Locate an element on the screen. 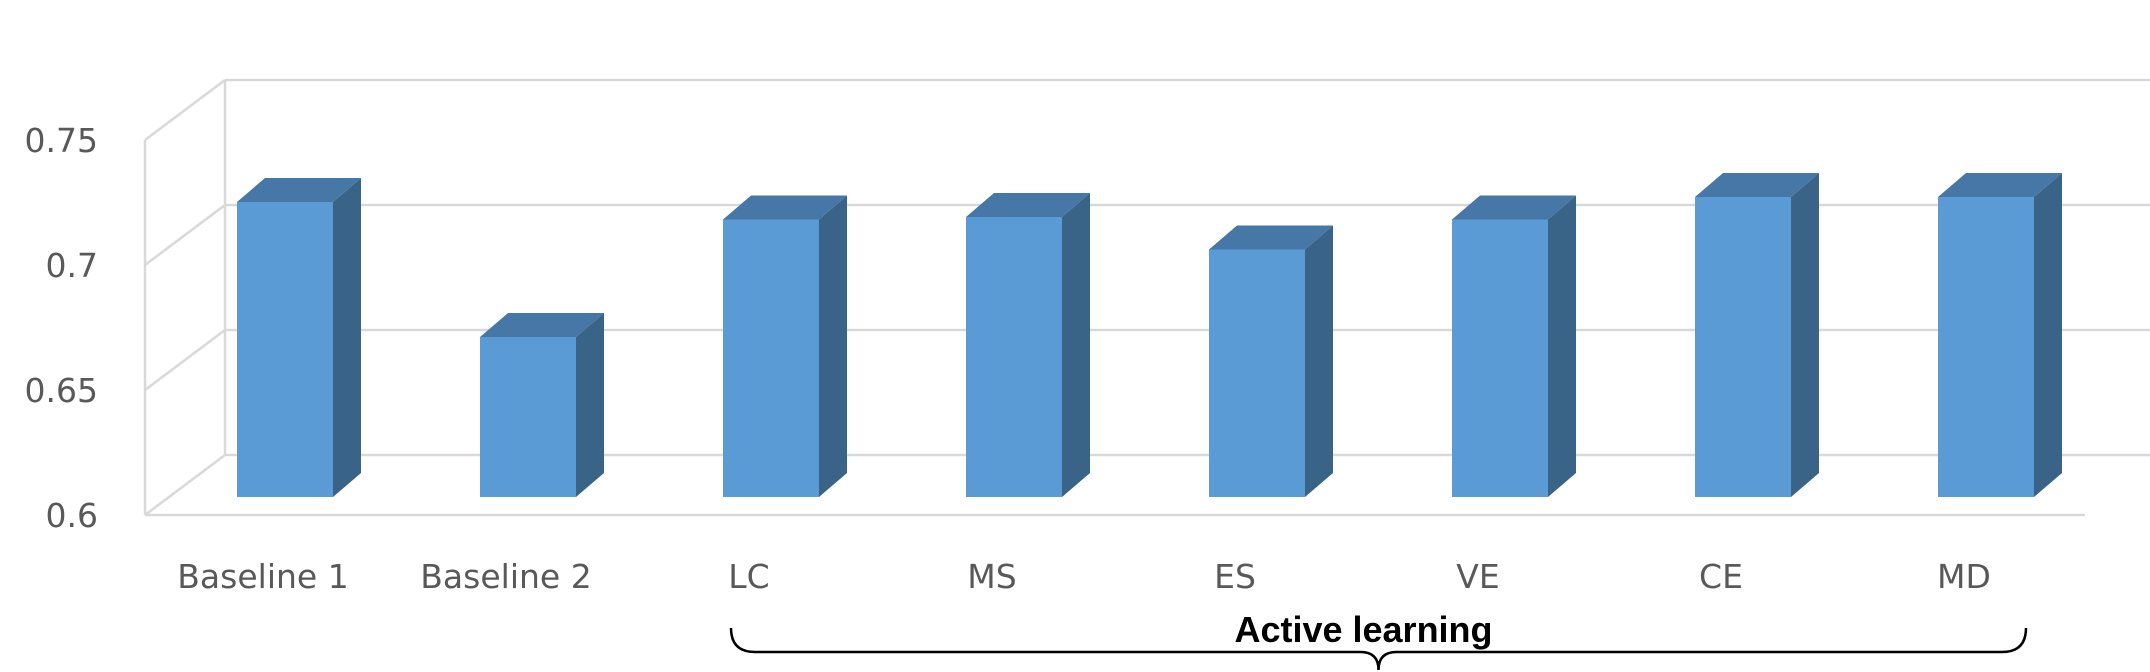  annotation-label: Active learning is located at coordinates (1363, 629).